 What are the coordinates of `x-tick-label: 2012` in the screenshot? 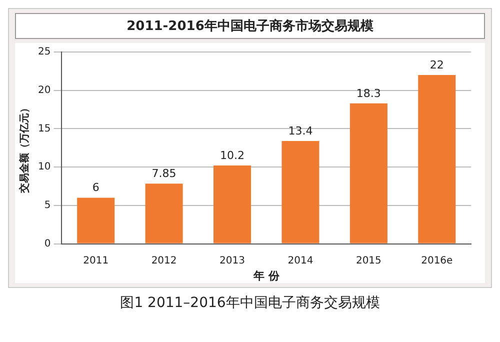 It's located at (164, 260).